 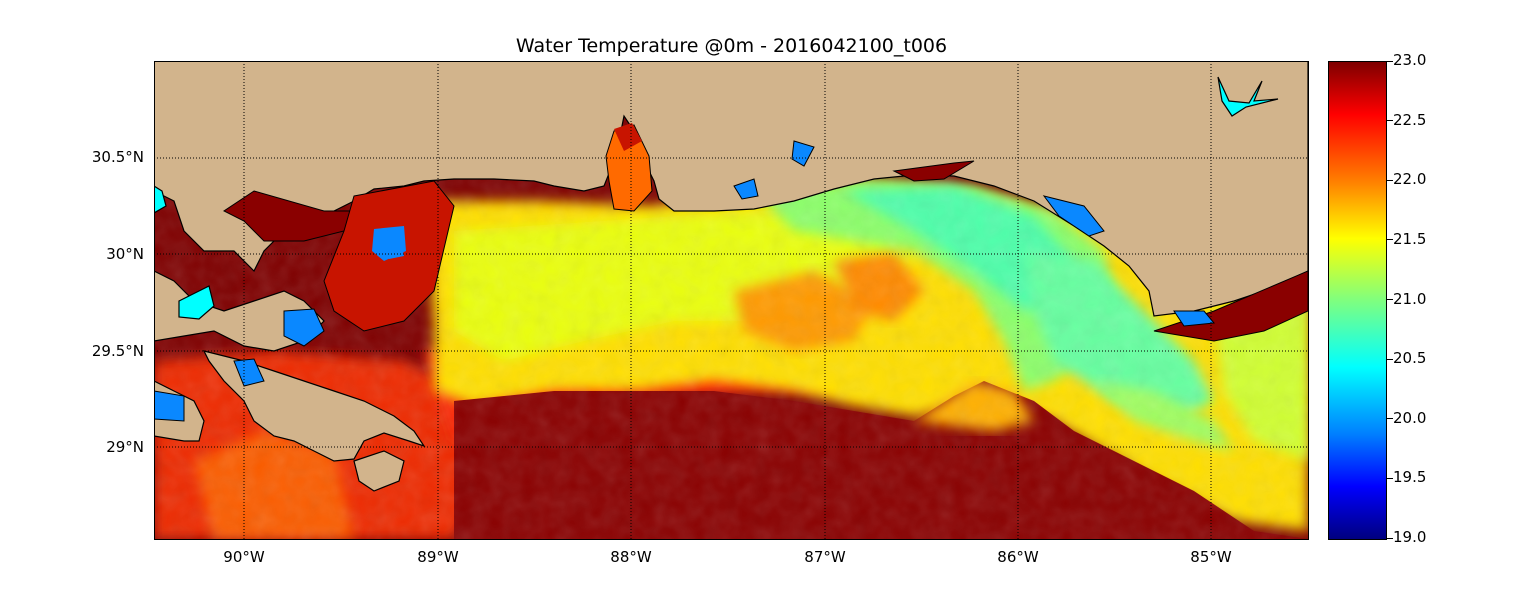 I want to click on colorbar-label: 23.0, so click(x=1410, y=60).